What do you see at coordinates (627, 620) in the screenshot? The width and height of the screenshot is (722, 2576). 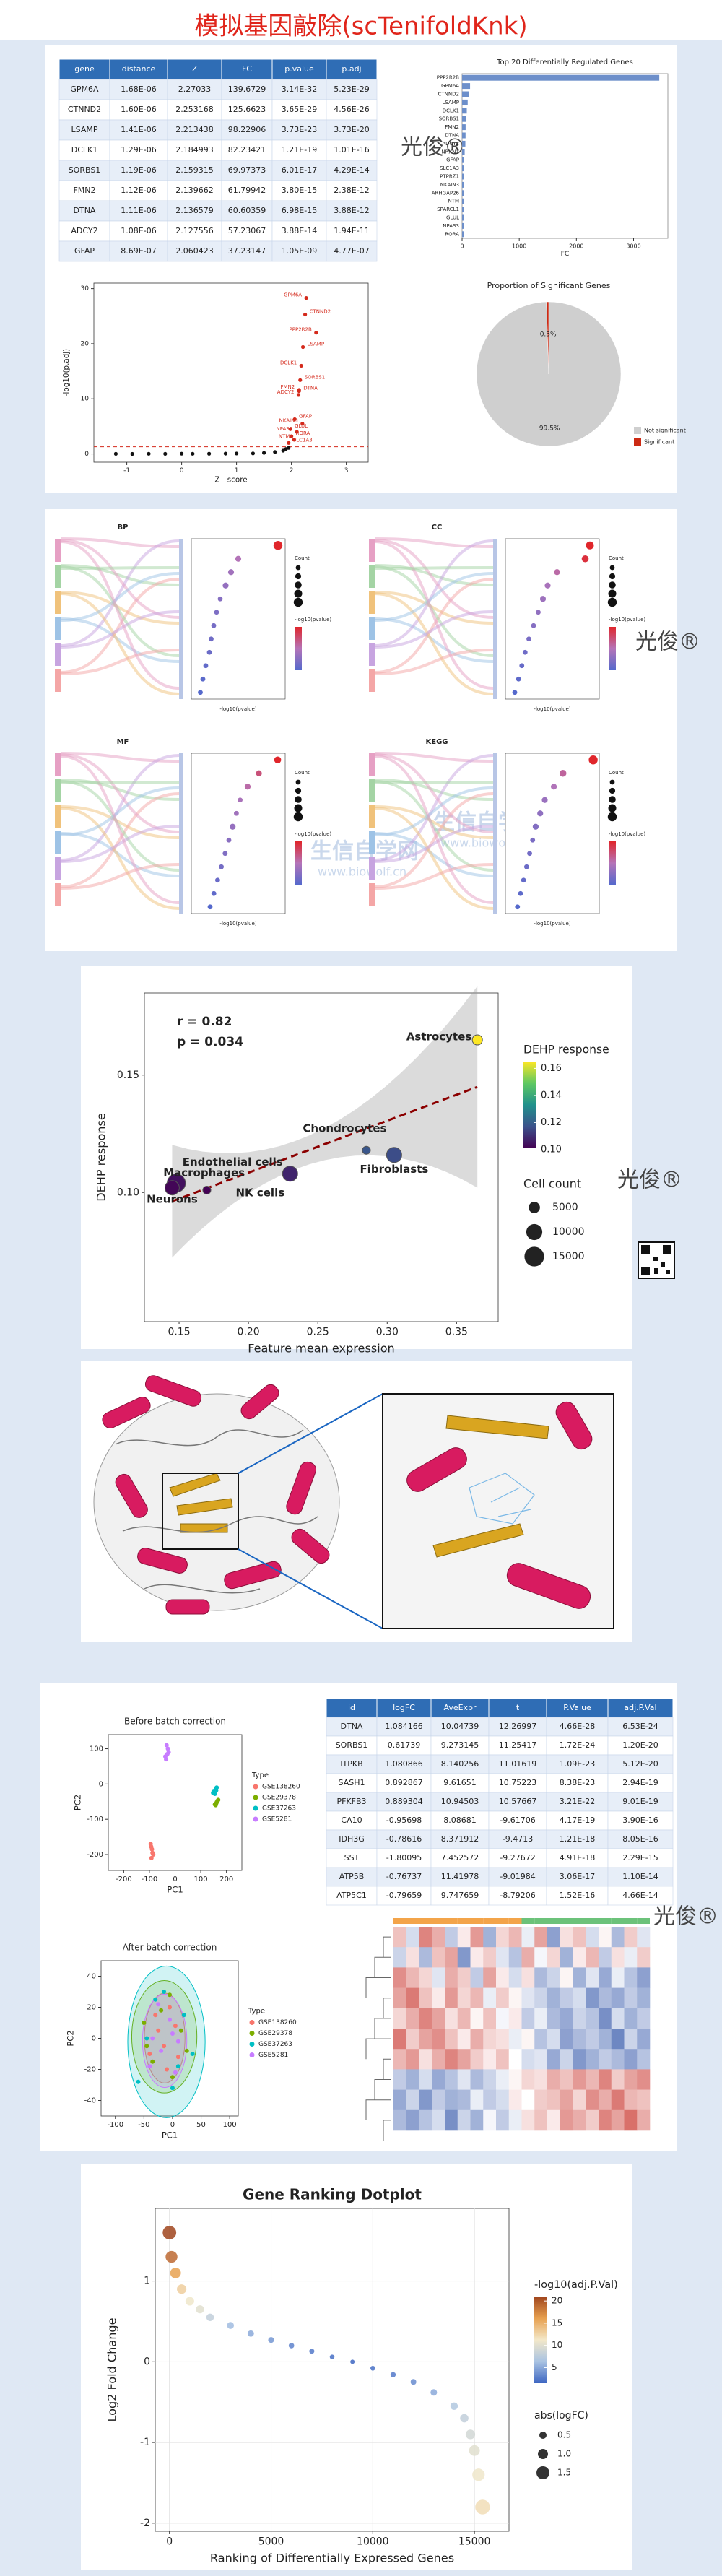 I see `legend-title: -log10(pvalue)` at bounding box center [627, 620].